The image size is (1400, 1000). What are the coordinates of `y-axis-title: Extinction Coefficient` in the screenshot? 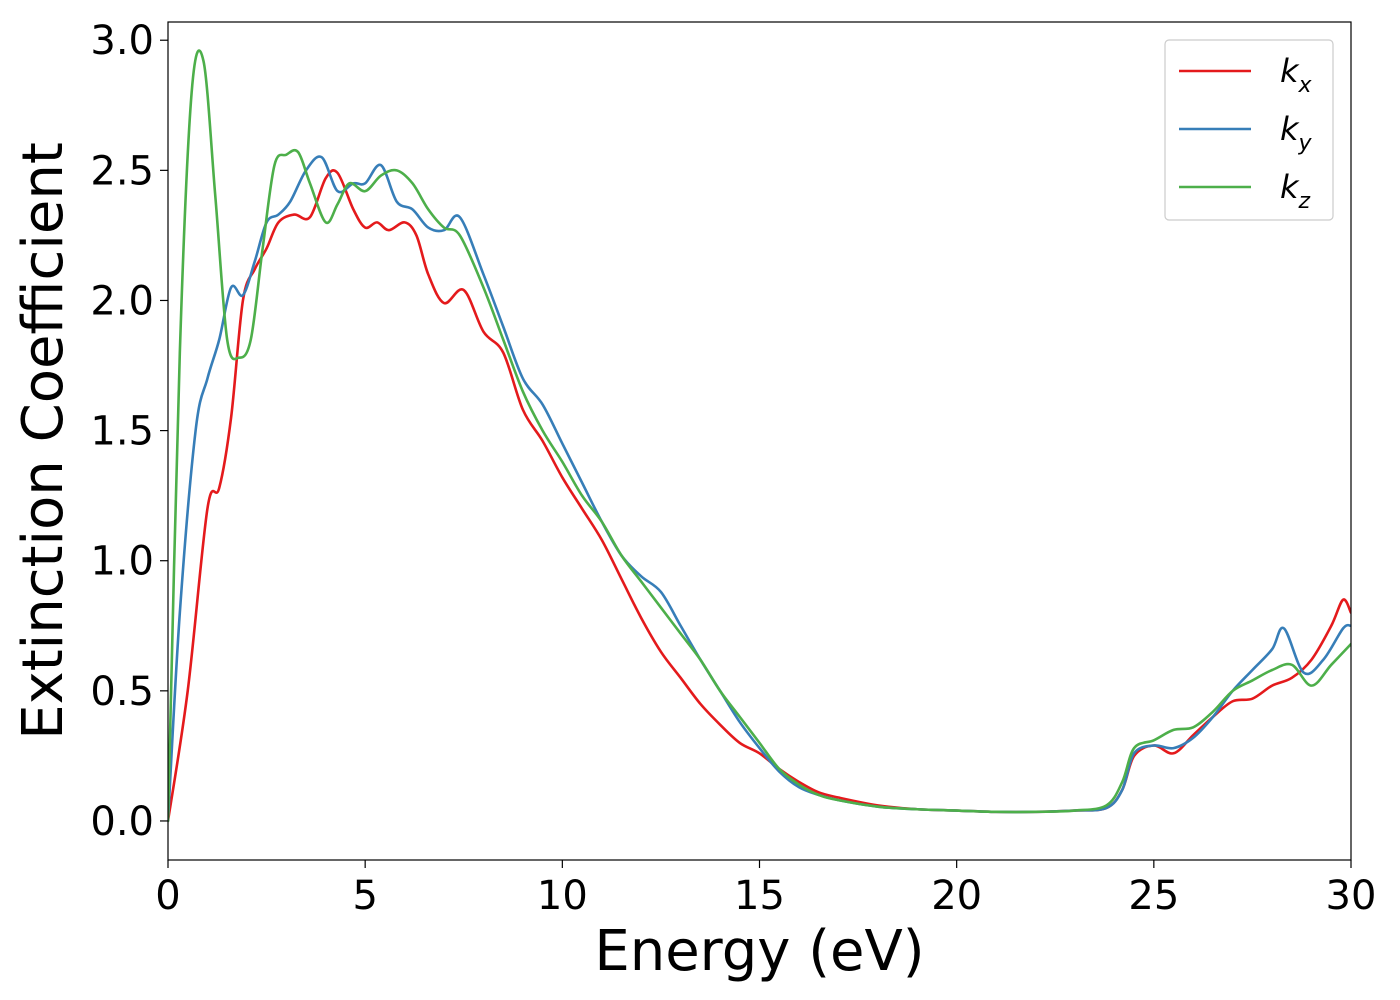 It's located at (43, 441).